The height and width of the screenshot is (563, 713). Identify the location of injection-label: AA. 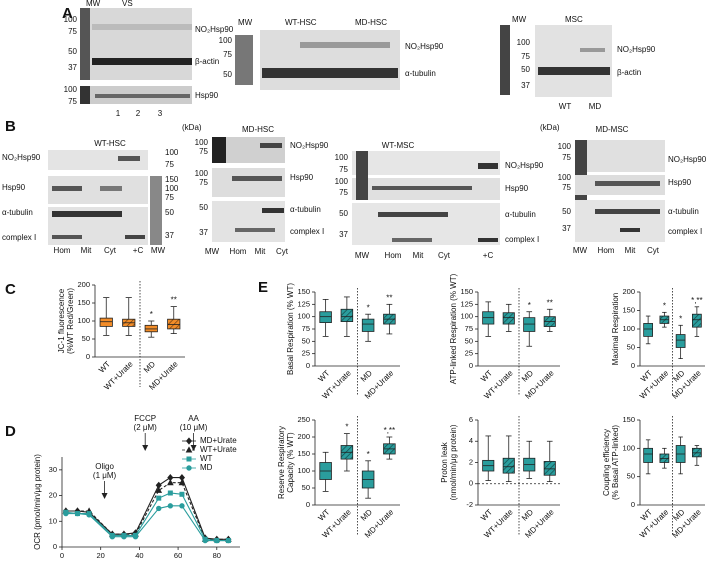
(193, 418).